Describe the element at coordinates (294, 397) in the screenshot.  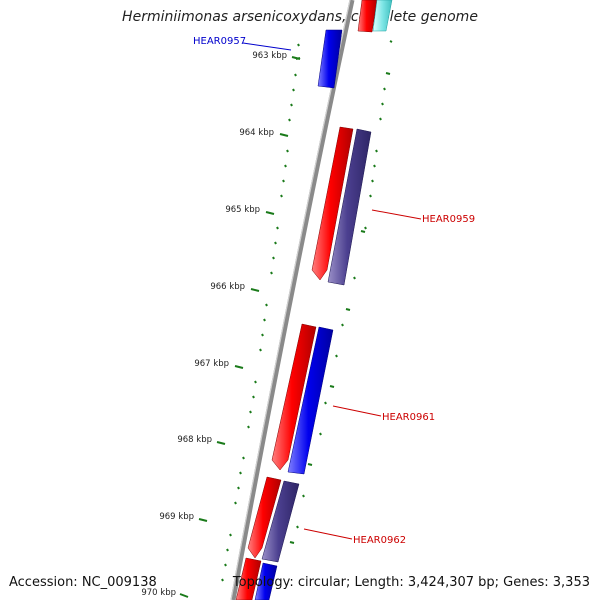
I see `gene-hear0960` at that location.